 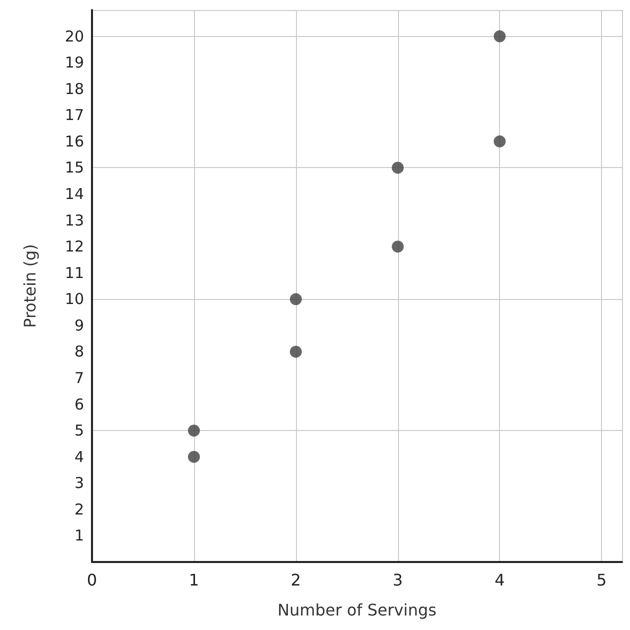 What do you see at coordinates (397, 580) in the screenshot?
I see `x-tick-label: 3` at bounding box center [397, 580].